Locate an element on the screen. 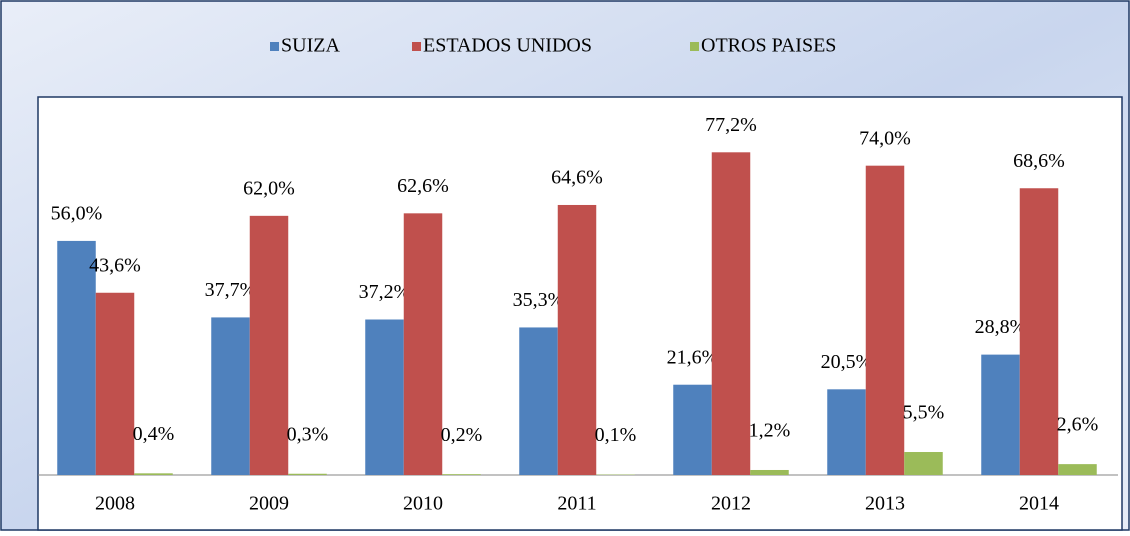 The height and width of the screenshot is (536, 1130). data-label: 35,3% is located at coordinates (539, 300).